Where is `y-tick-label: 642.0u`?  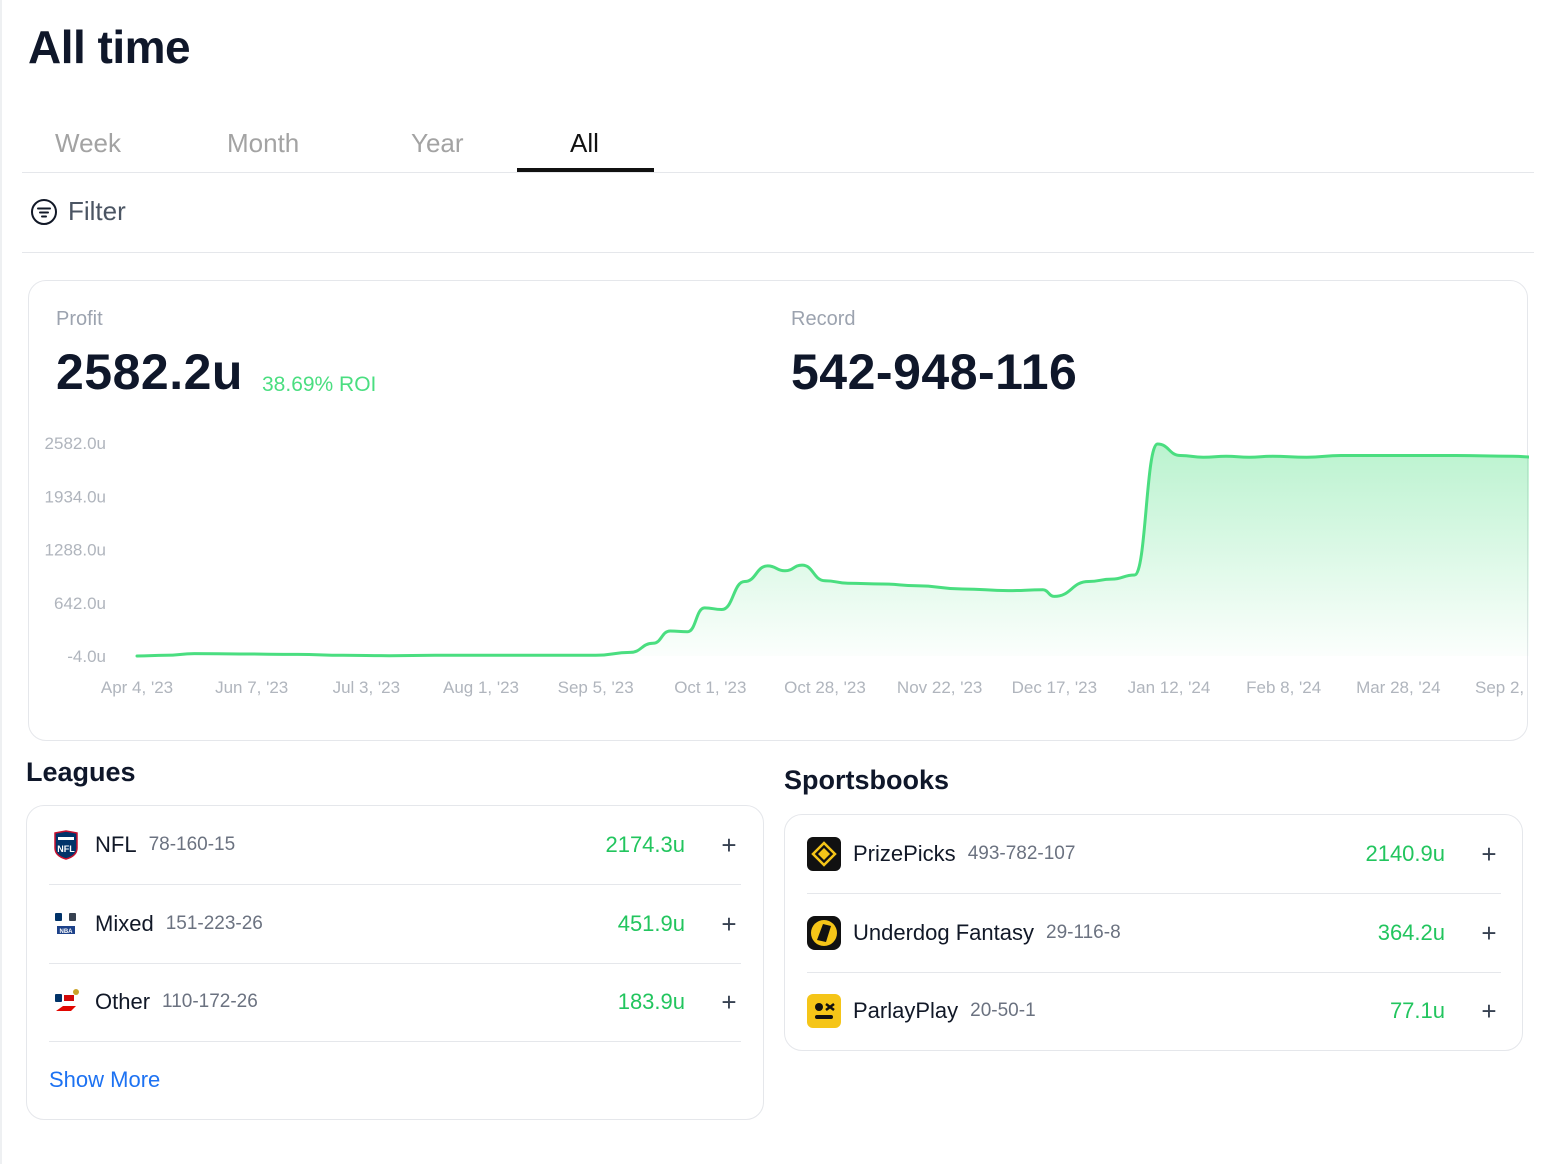 y-tick-label: 642.0u is located at coordinates (80, 603).